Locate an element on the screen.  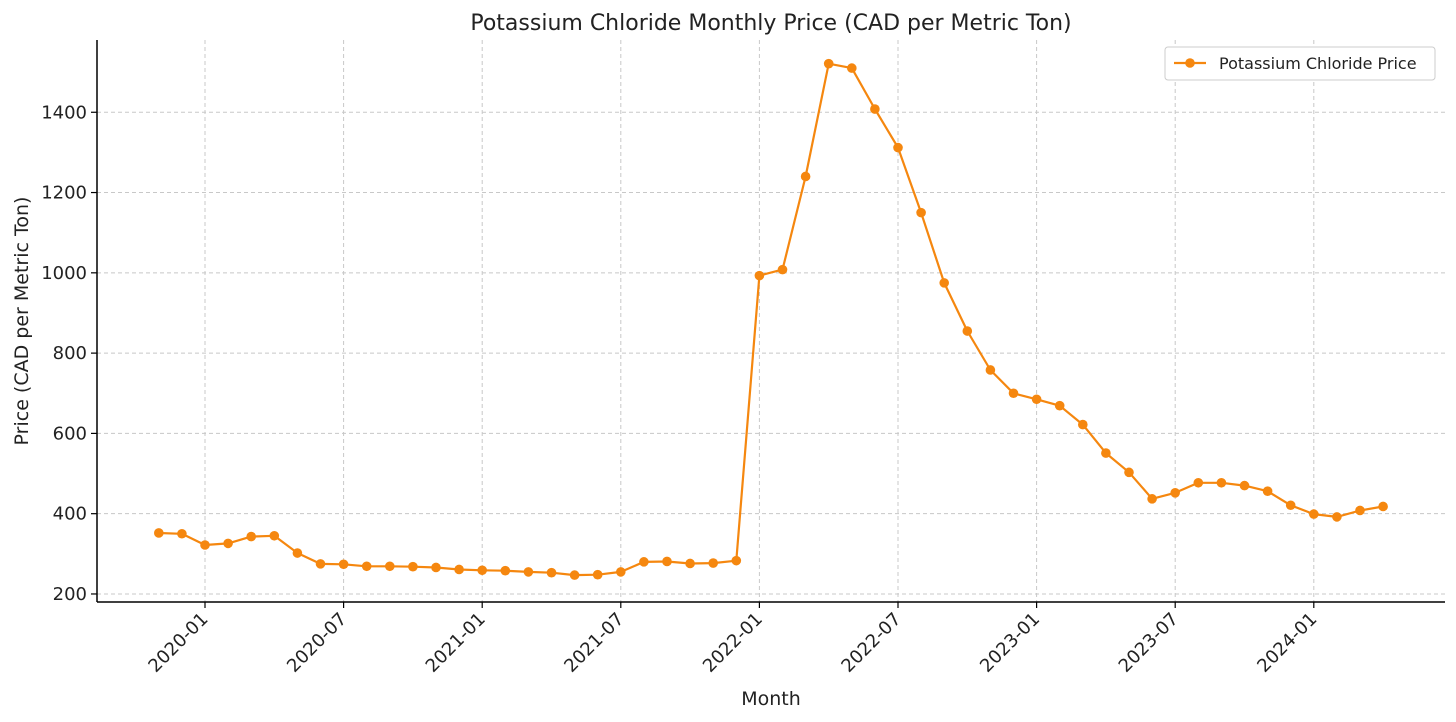
y-tick-label: 1400 is located at coordinates (64, 112).